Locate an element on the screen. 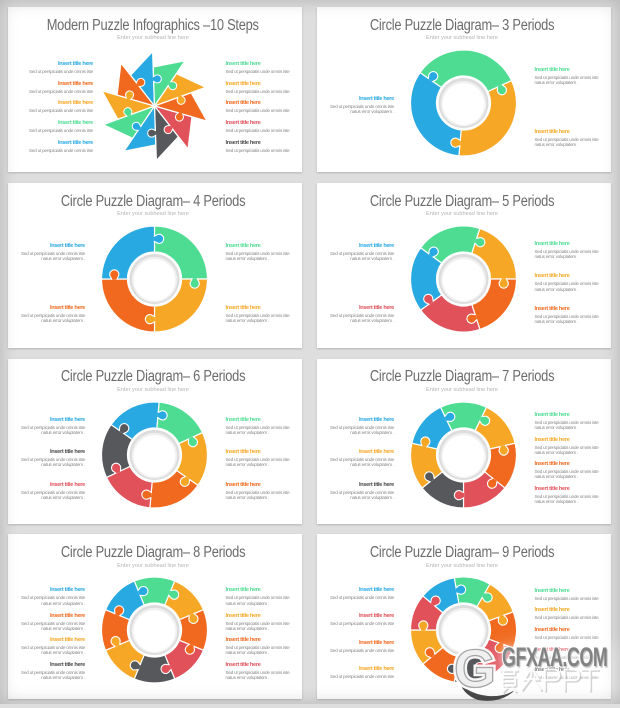  svg-text: G is located at coordinates (475, 669).